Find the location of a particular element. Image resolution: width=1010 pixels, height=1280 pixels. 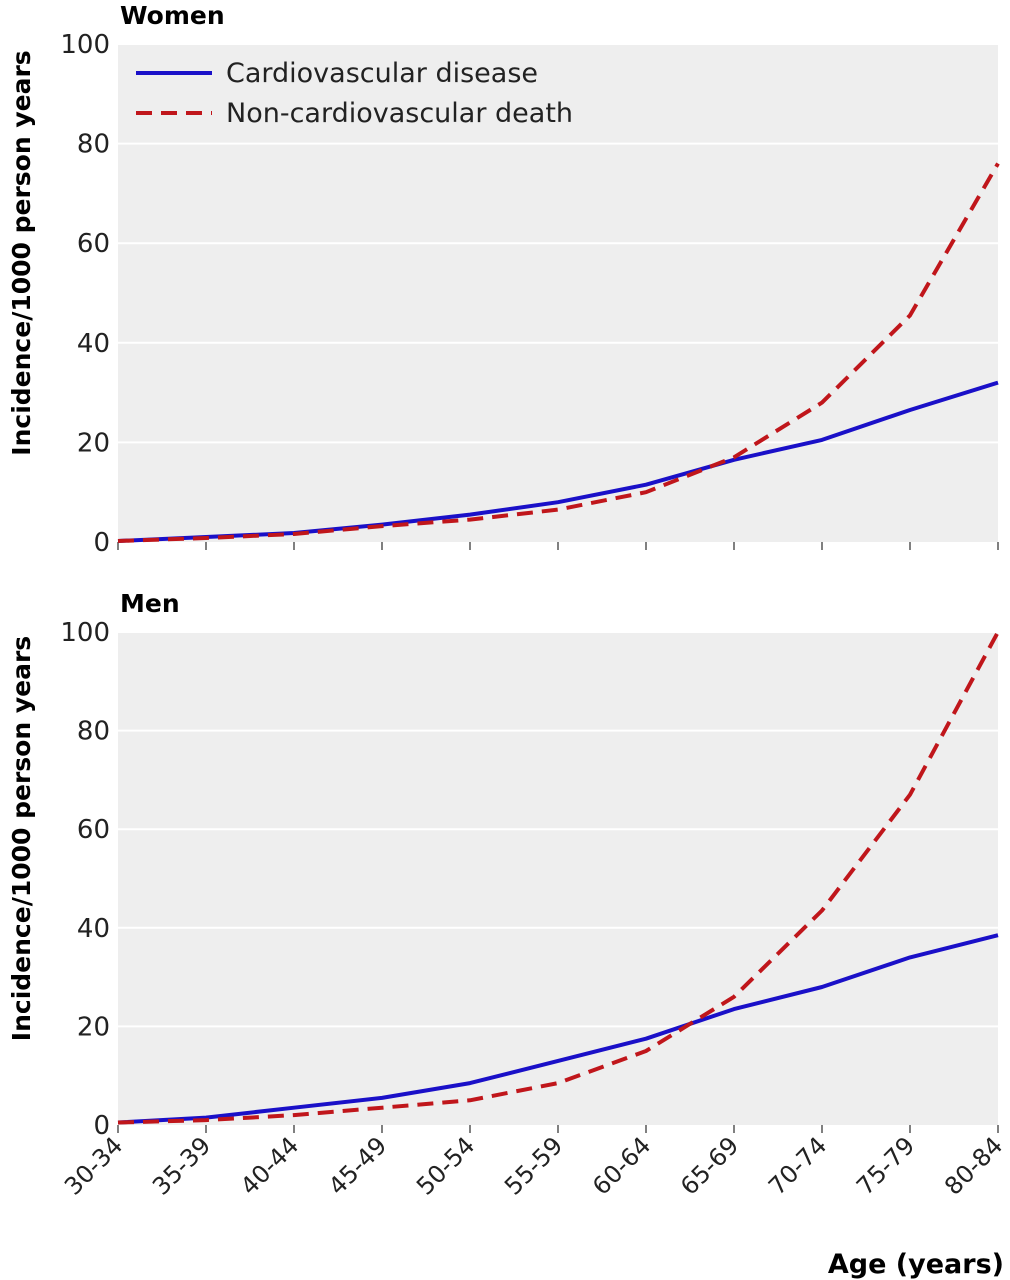

men-y-tick-label-60: 60 is located at coordinates (93, 830).